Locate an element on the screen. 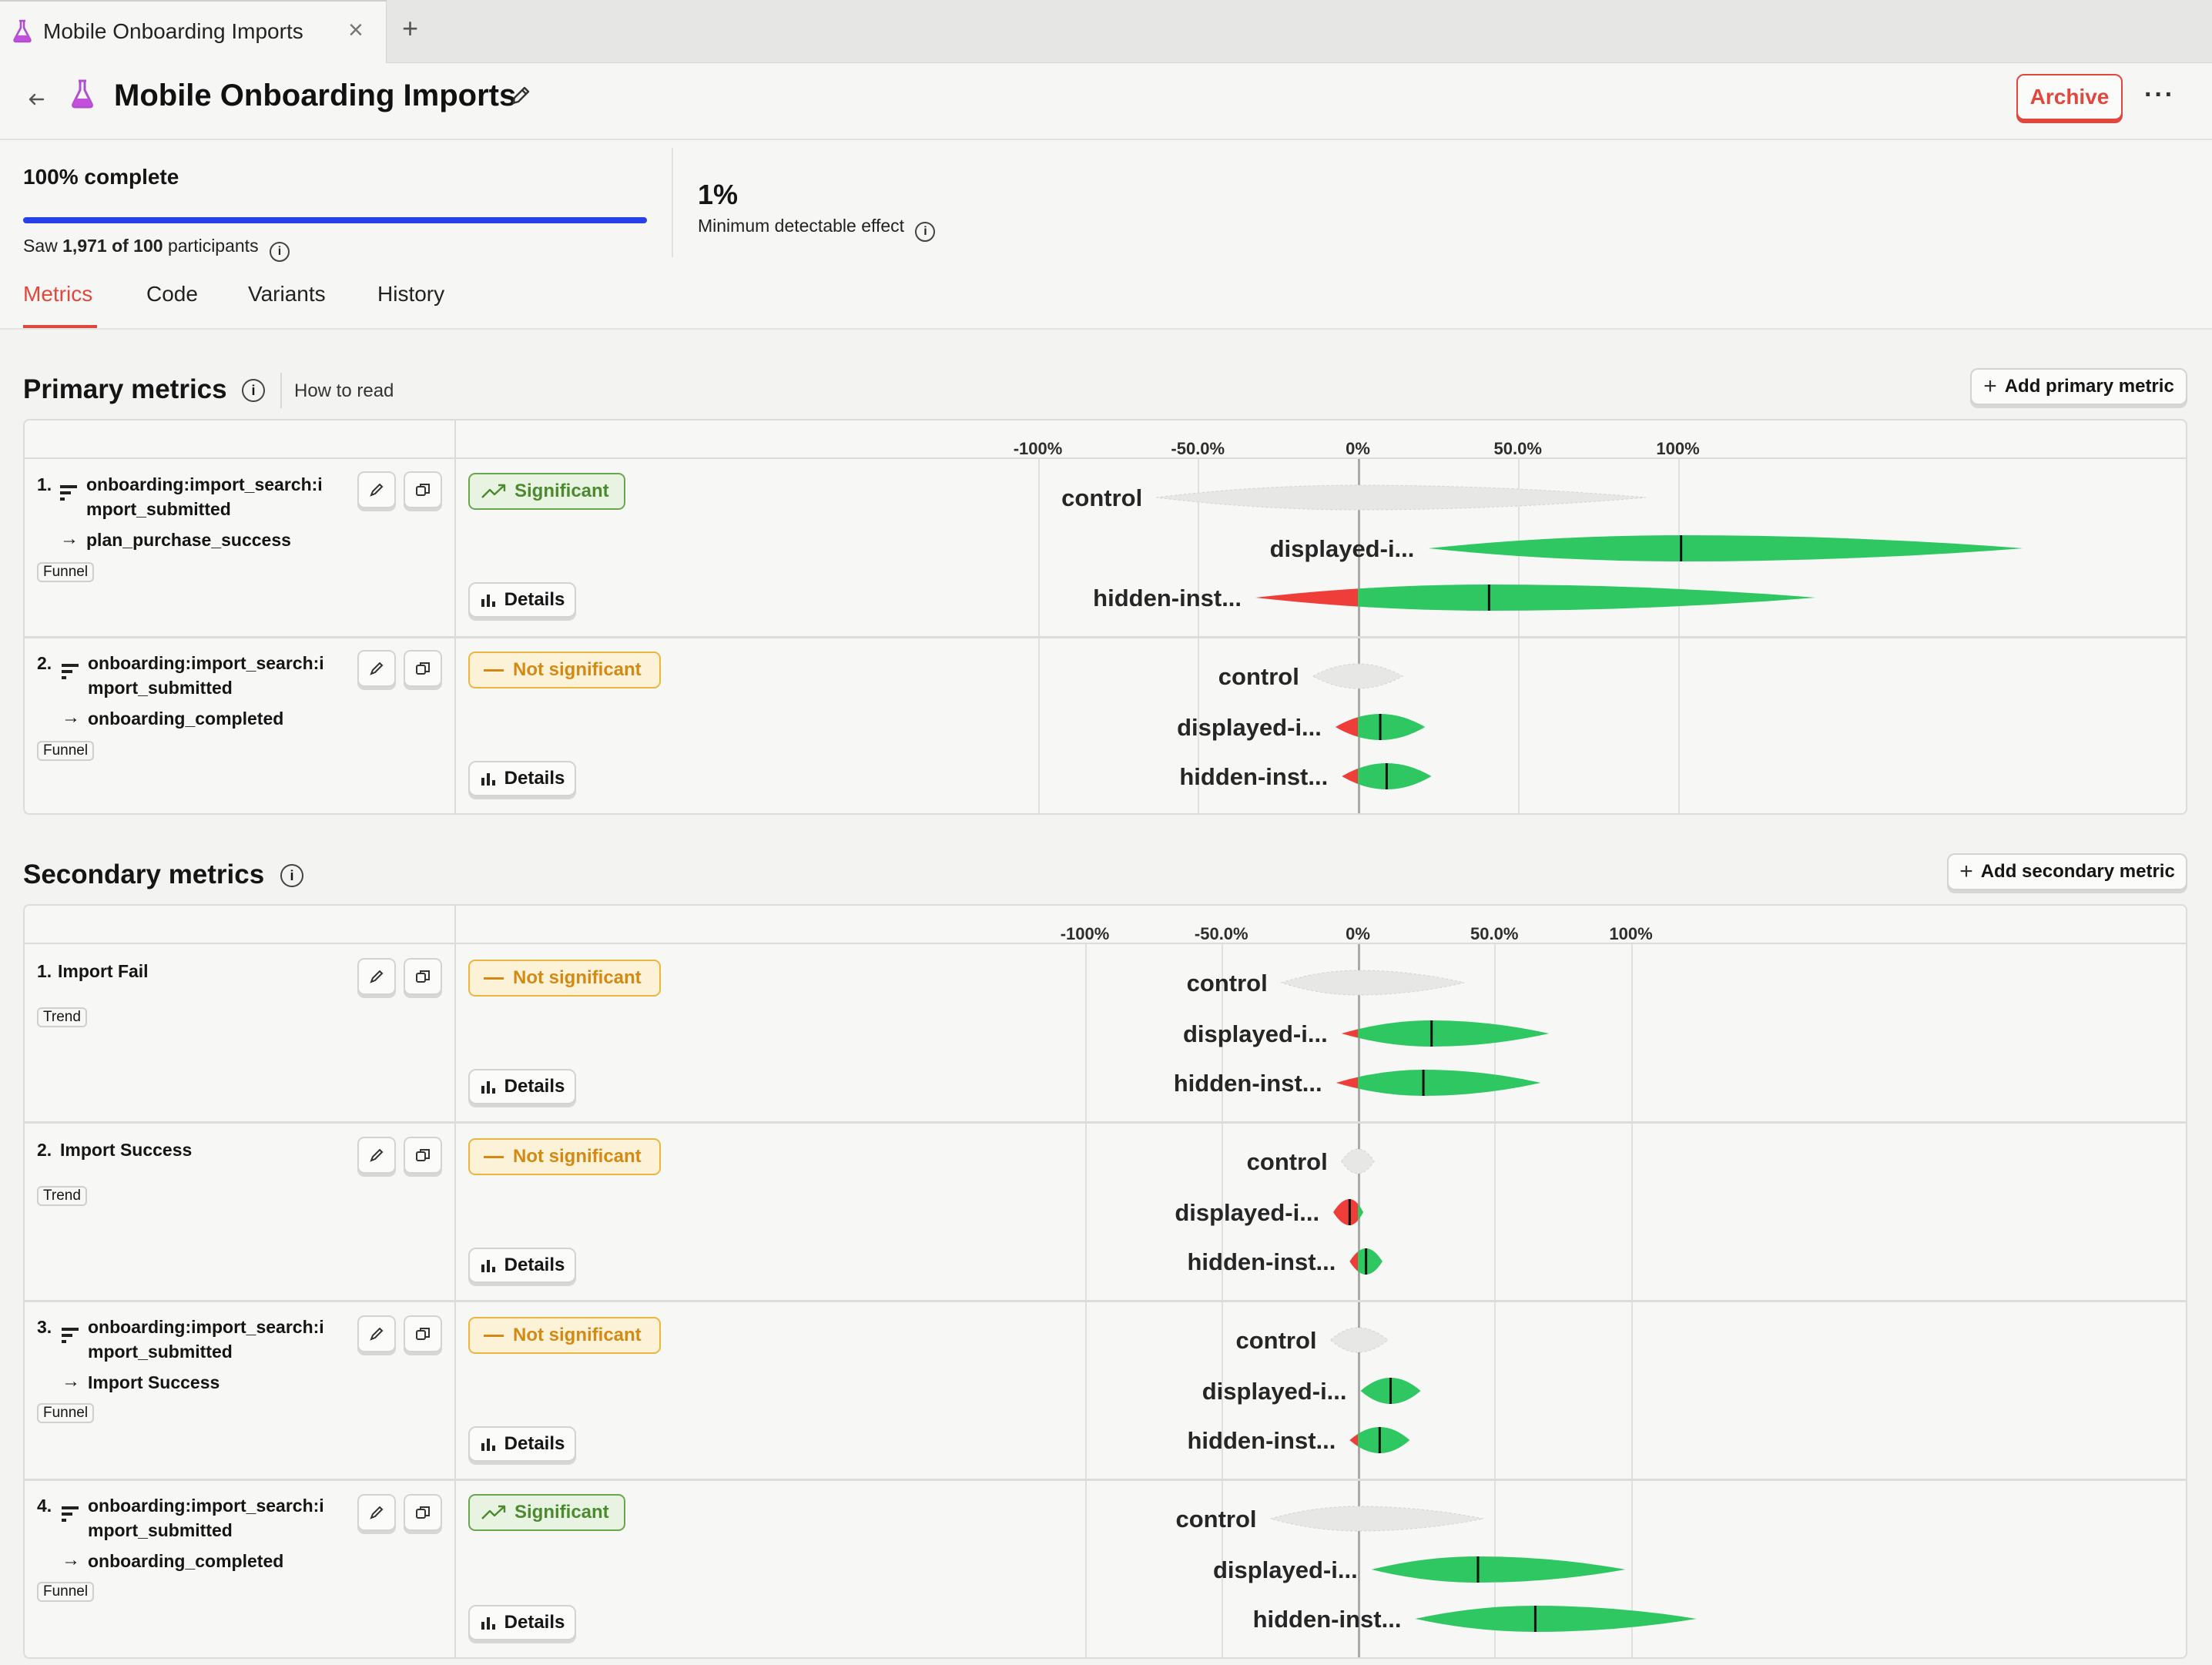 The height and width of the screenshot is (1665, 2212). significance-label: Not significant is located at coordinates (577, 977).